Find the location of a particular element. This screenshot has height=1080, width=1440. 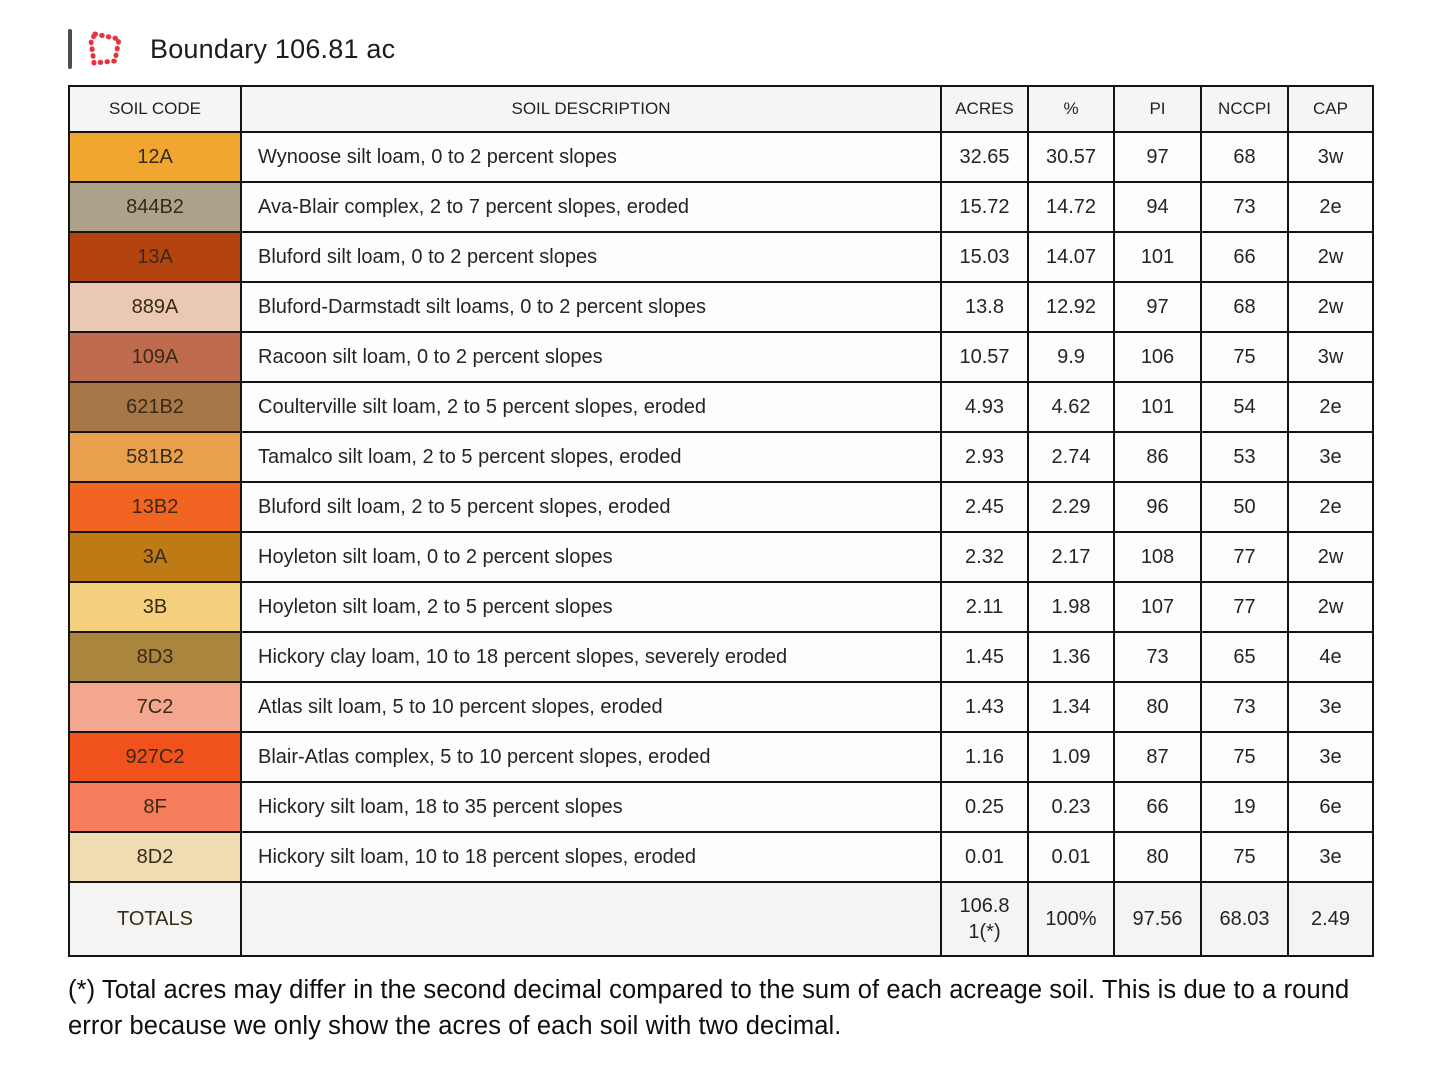

cap-cell: 4e is located at coordinates (1330, 657).